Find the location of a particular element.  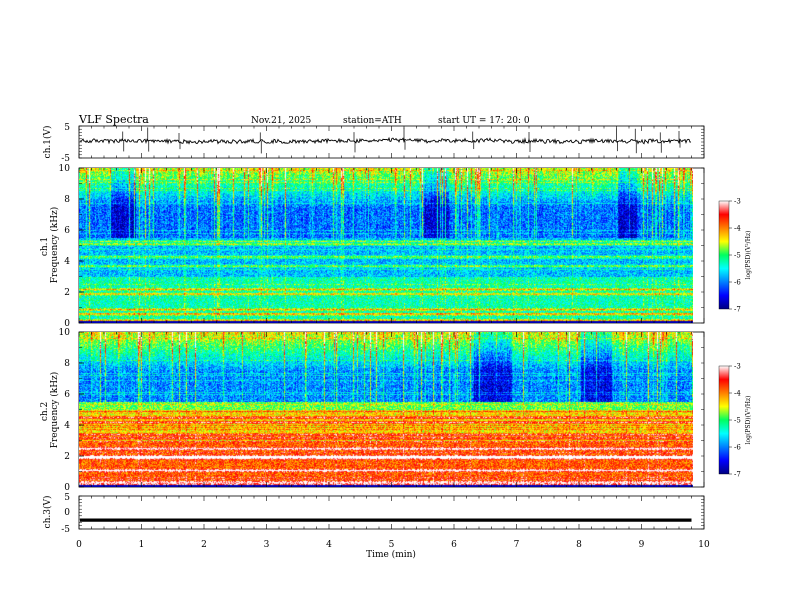

x-tick-label: 4 is located at coordinates (329, 545).